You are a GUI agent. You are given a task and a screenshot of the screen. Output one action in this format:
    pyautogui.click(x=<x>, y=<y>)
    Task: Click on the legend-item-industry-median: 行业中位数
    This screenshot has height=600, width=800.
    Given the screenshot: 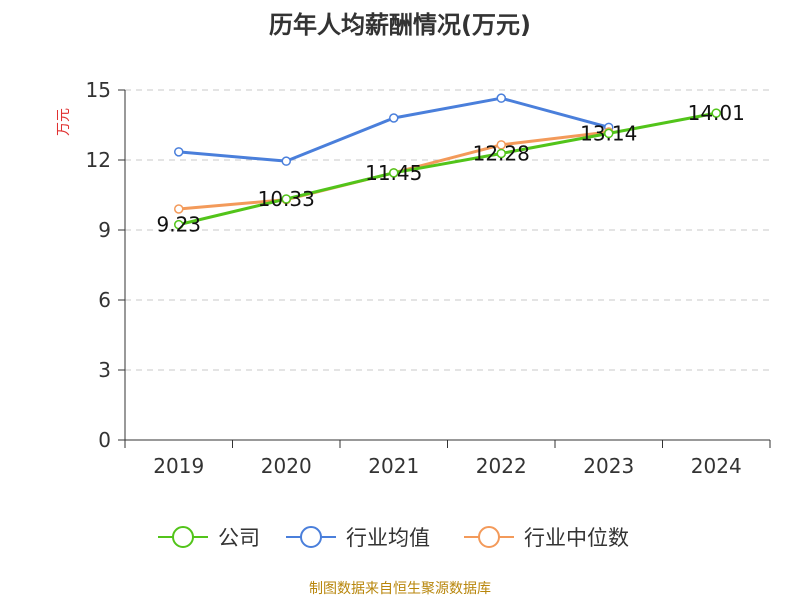 What is the action you would take?
    pyautogui.click(x=546, y=538)
    